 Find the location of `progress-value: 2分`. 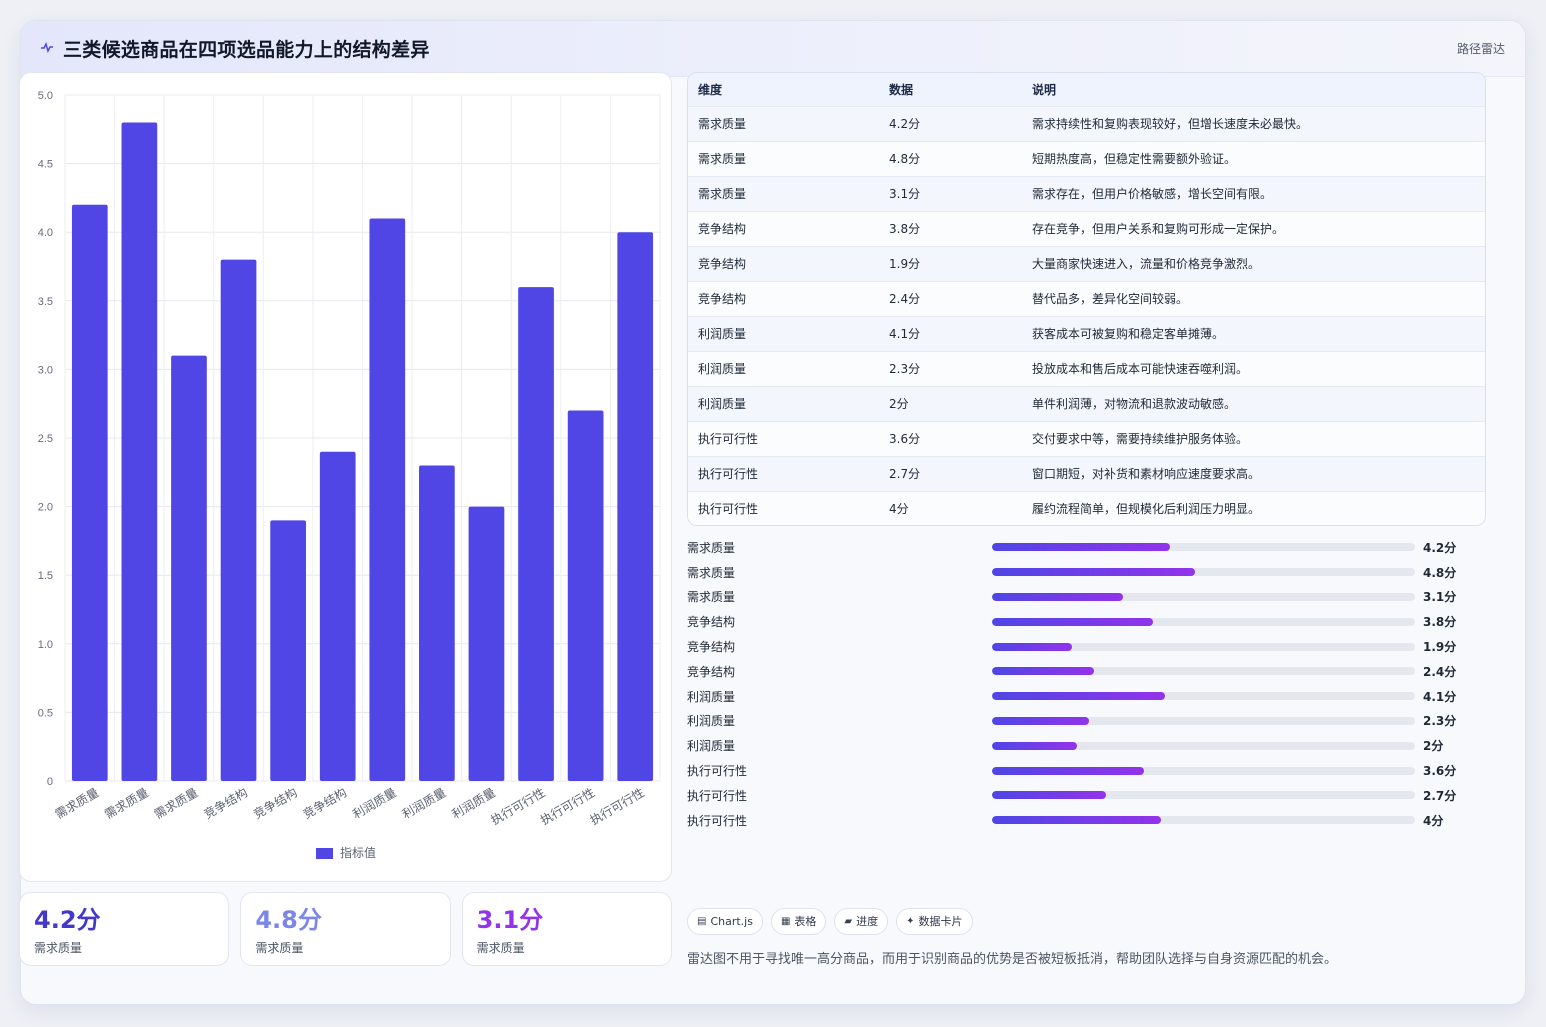

progress-value: 2分 is located at coordinates (1433, 746).